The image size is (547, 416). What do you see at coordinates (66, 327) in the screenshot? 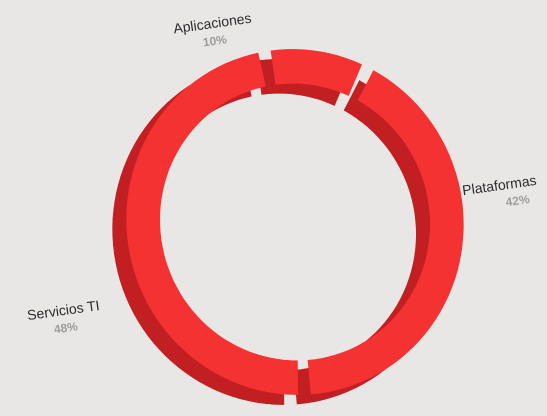
I see `slice-percent-servicios-ti: 48%` at bounding box center [66, 327].